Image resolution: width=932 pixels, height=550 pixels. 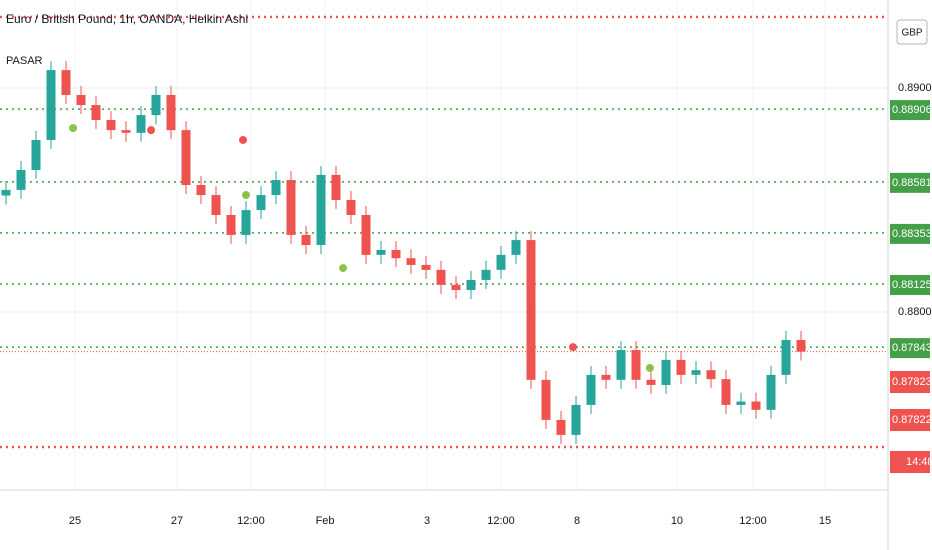 I want to click on level-label: 0.87843, so click(x=912, y=348).